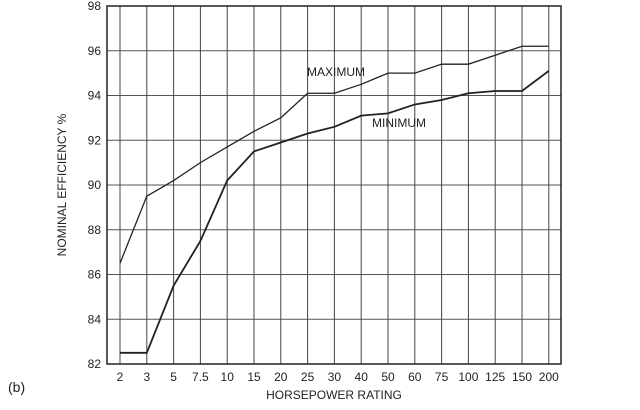 The height and width of the screenshot is (410, 640). Describe the element at coordinates (146, 377) in the screenshot. I see `x-tick-label: 3` at that location.